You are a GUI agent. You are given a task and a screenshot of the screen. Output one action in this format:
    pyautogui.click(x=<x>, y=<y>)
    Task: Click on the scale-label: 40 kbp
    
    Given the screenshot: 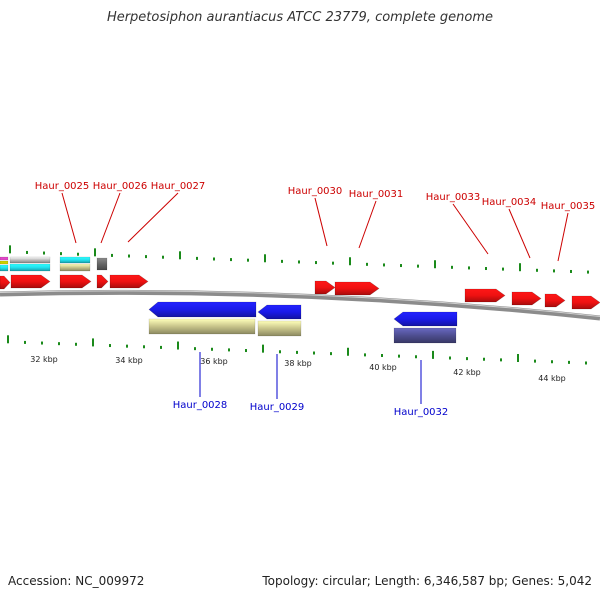 What is the action you would take?
    pyautogui.click(x=383, y=367)
    